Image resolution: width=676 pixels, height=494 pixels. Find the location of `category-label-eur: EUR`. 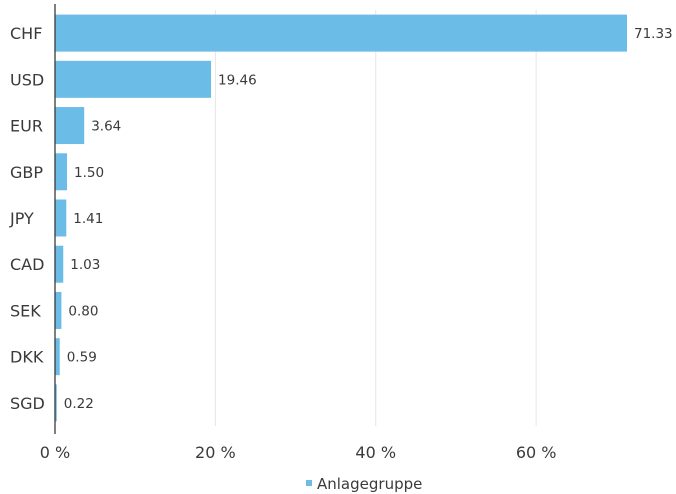

category-label-eur: EUR is located at coordinates (26, 126).